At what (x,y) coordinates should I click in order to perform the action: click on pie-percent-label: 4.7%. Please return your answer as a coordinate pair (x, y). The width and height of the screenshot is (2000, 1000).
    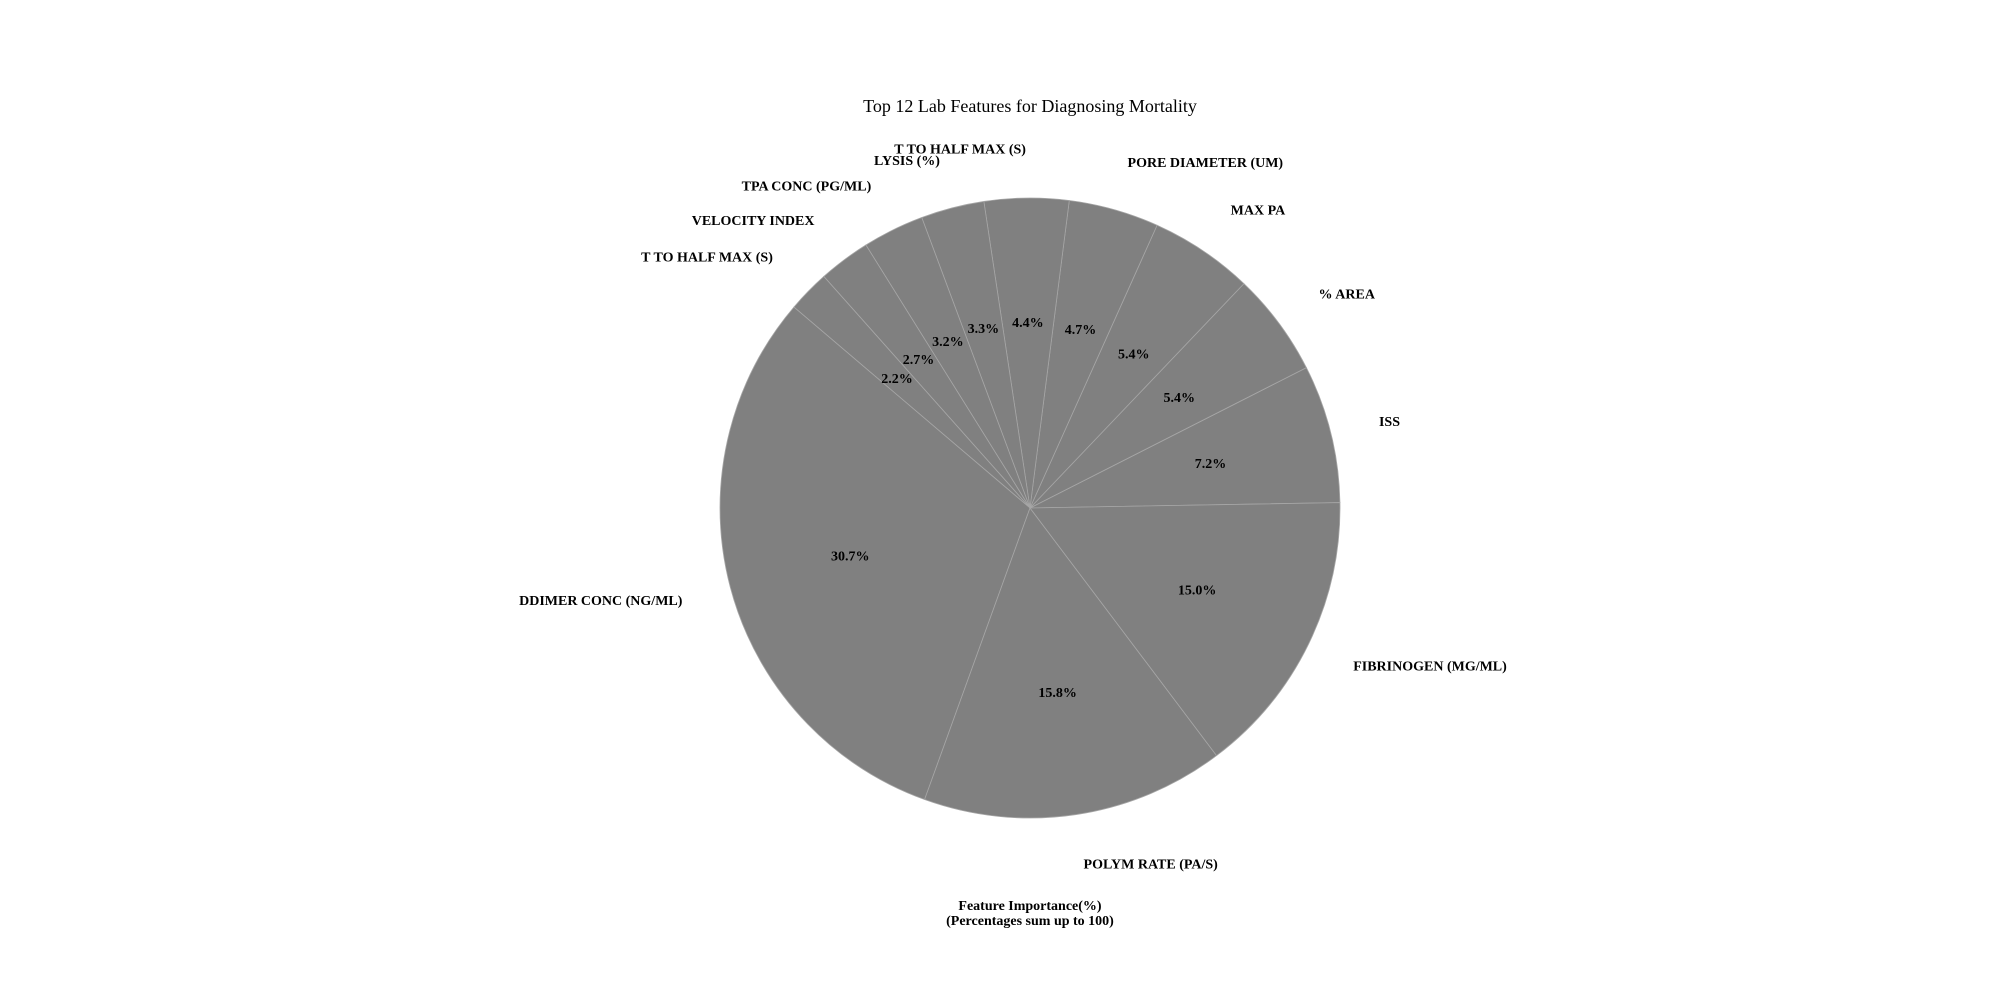
    Looking at the image, I should click on (1081, 330).